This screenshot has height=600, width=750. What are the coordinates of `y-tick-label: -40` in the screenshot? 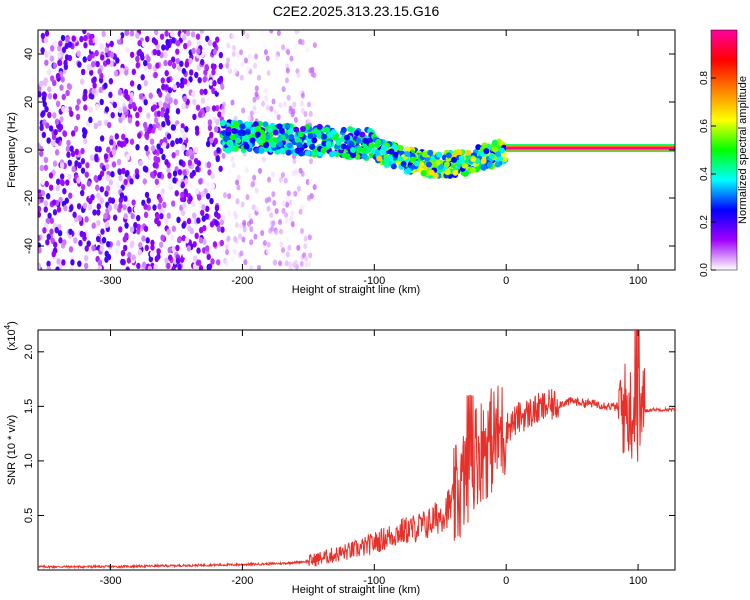 It's located at (29, 246).